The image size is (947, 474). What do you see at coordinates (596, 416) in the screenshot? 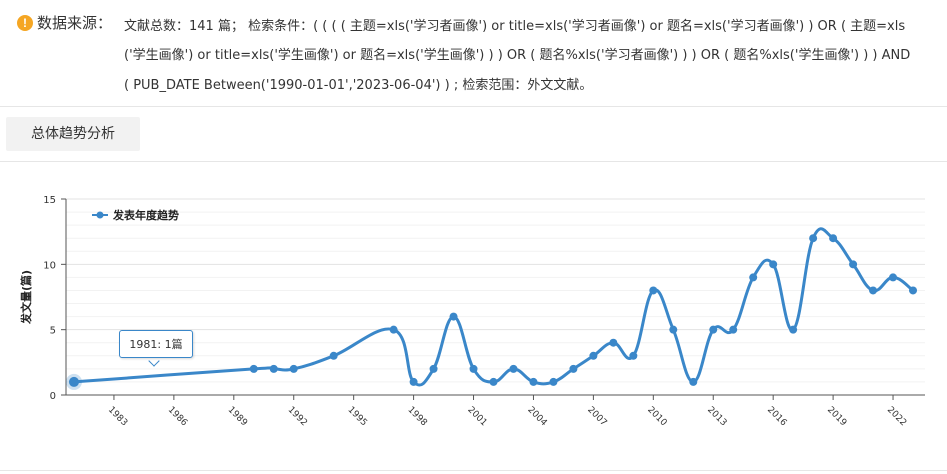
I see `x-tick-label: 2007` at bounding box center [596, 416].